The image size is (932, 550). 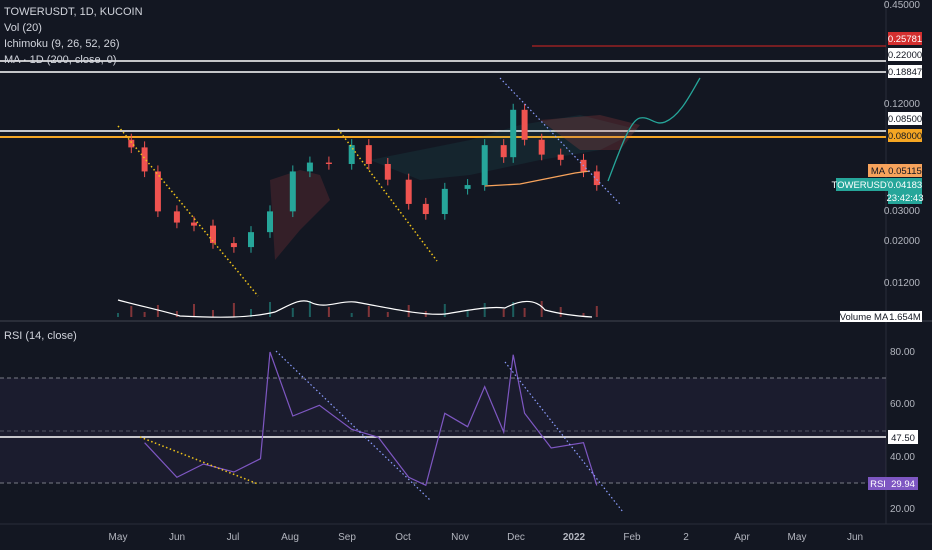 I want to click on rsi-tick-label: 40.00, so click(x=902, y=457).